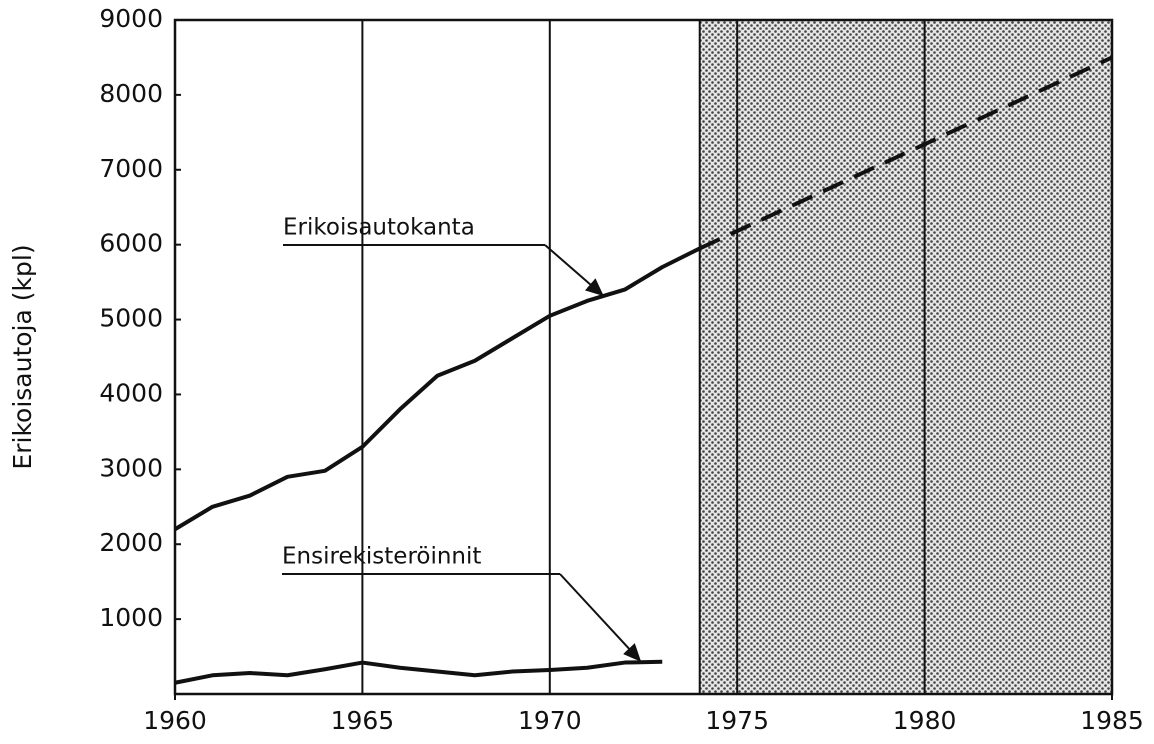 Image resolution: width=1154 pixels, height=744 pixels. Describe the element at coordinates (131, 318) in the screenshot. I see `y-tick-label: 5000` at that location.